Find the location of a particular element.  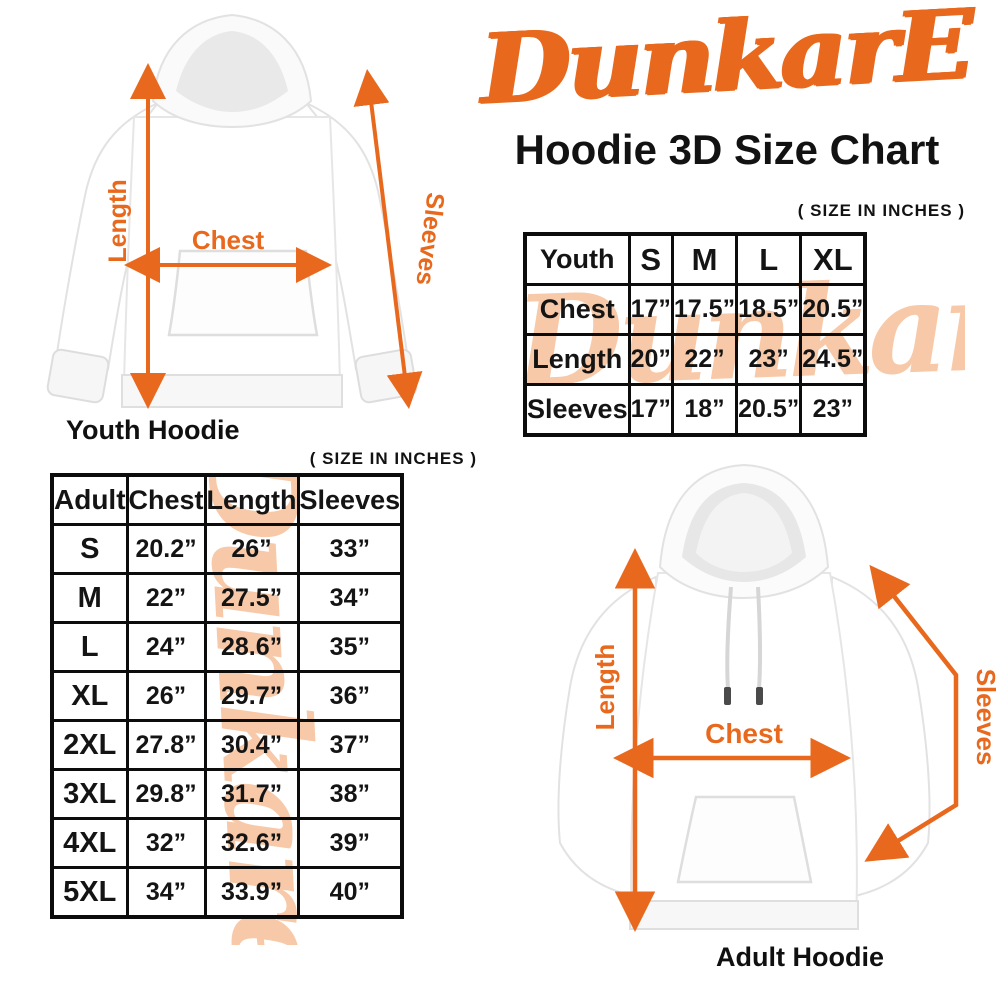

table-row: S 20.2” 26” 33” is located at coordinates (227, 549).